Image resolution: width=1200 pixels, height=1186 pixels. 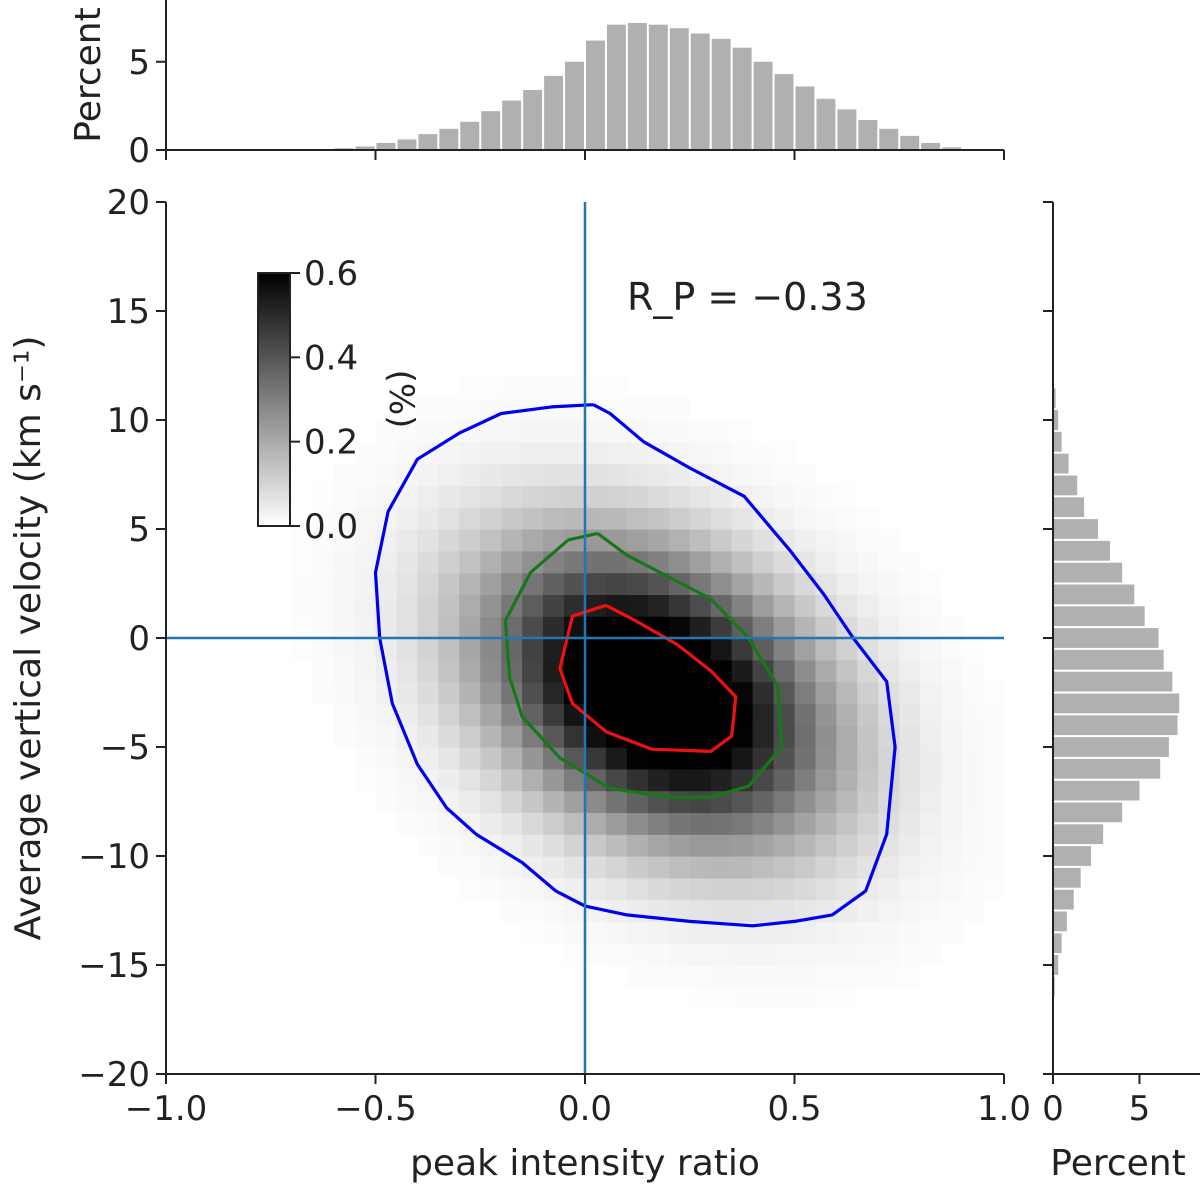 What do you see at coordinates (88, 74) in the screenshot?
I see `top-y-axis-label: Percent` at bounding box center [88, 74].